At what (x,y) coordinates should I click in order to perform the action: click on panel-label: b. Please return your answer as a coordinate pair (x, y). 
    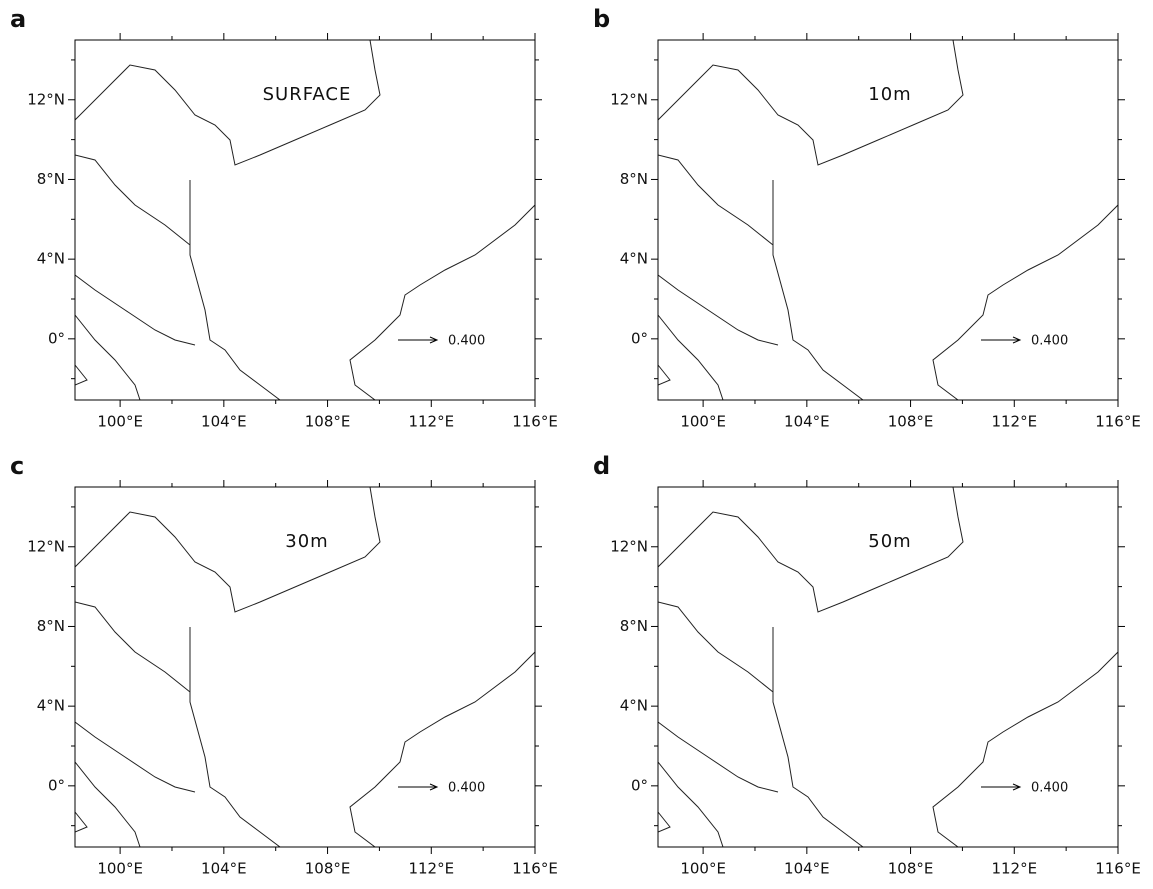
    Looking at the image, I should click on (601, 19).